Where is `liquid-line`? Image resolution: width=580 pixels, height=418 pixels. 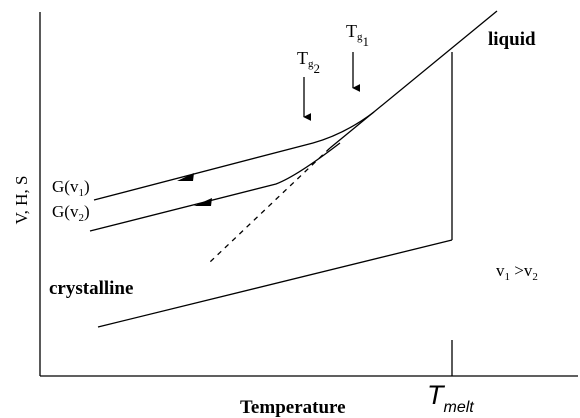 liquid-line is located at coordinates (413, 79).